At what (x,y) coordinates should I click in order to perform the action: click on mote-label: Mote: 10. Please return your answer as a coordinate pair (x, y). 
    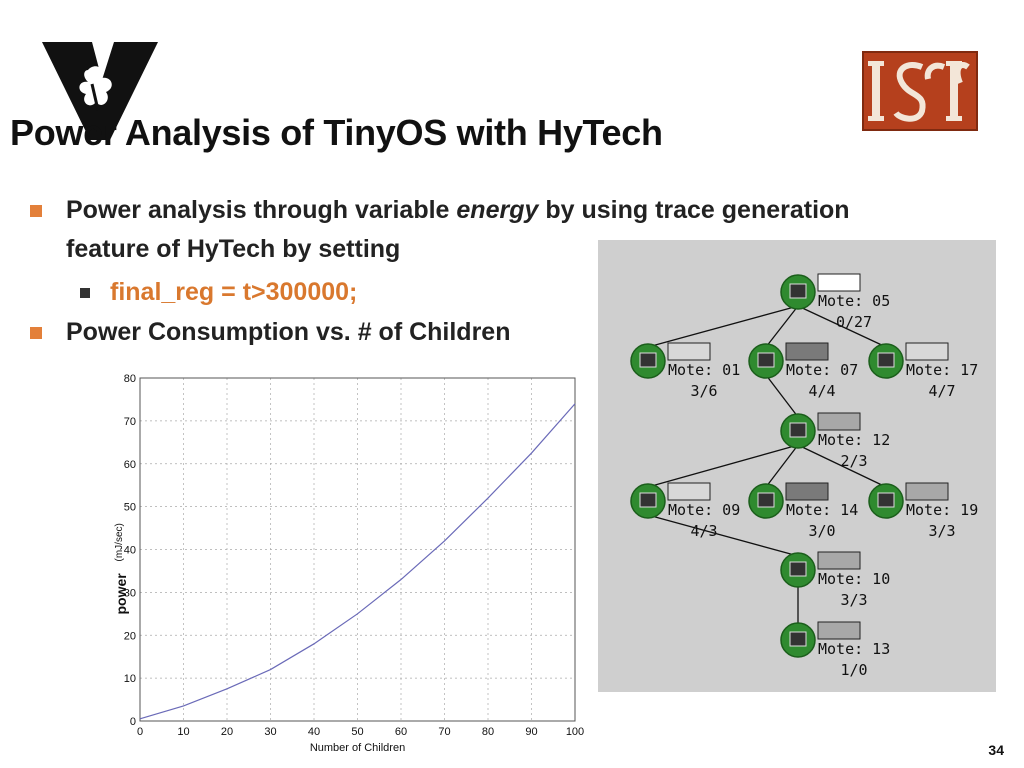
    Looking at the image, I should click on (854, 579).